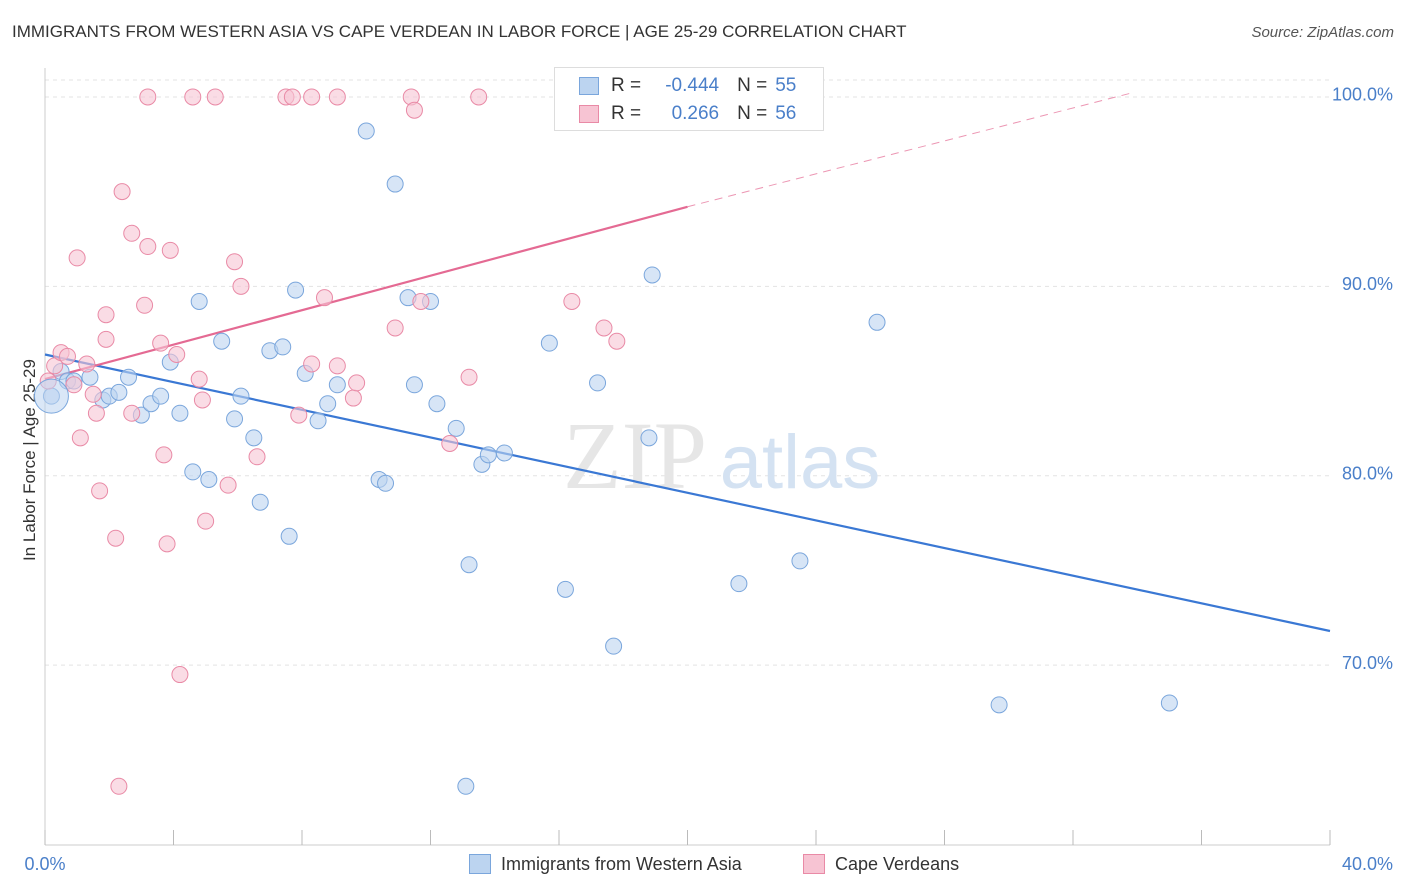 The width and height of the screenshot is (1406, 892). Describe the element at coordinates (621, 863) in the screenshot. I see `legend-label-western-asia: Immigrants from Western Asia` at that location.